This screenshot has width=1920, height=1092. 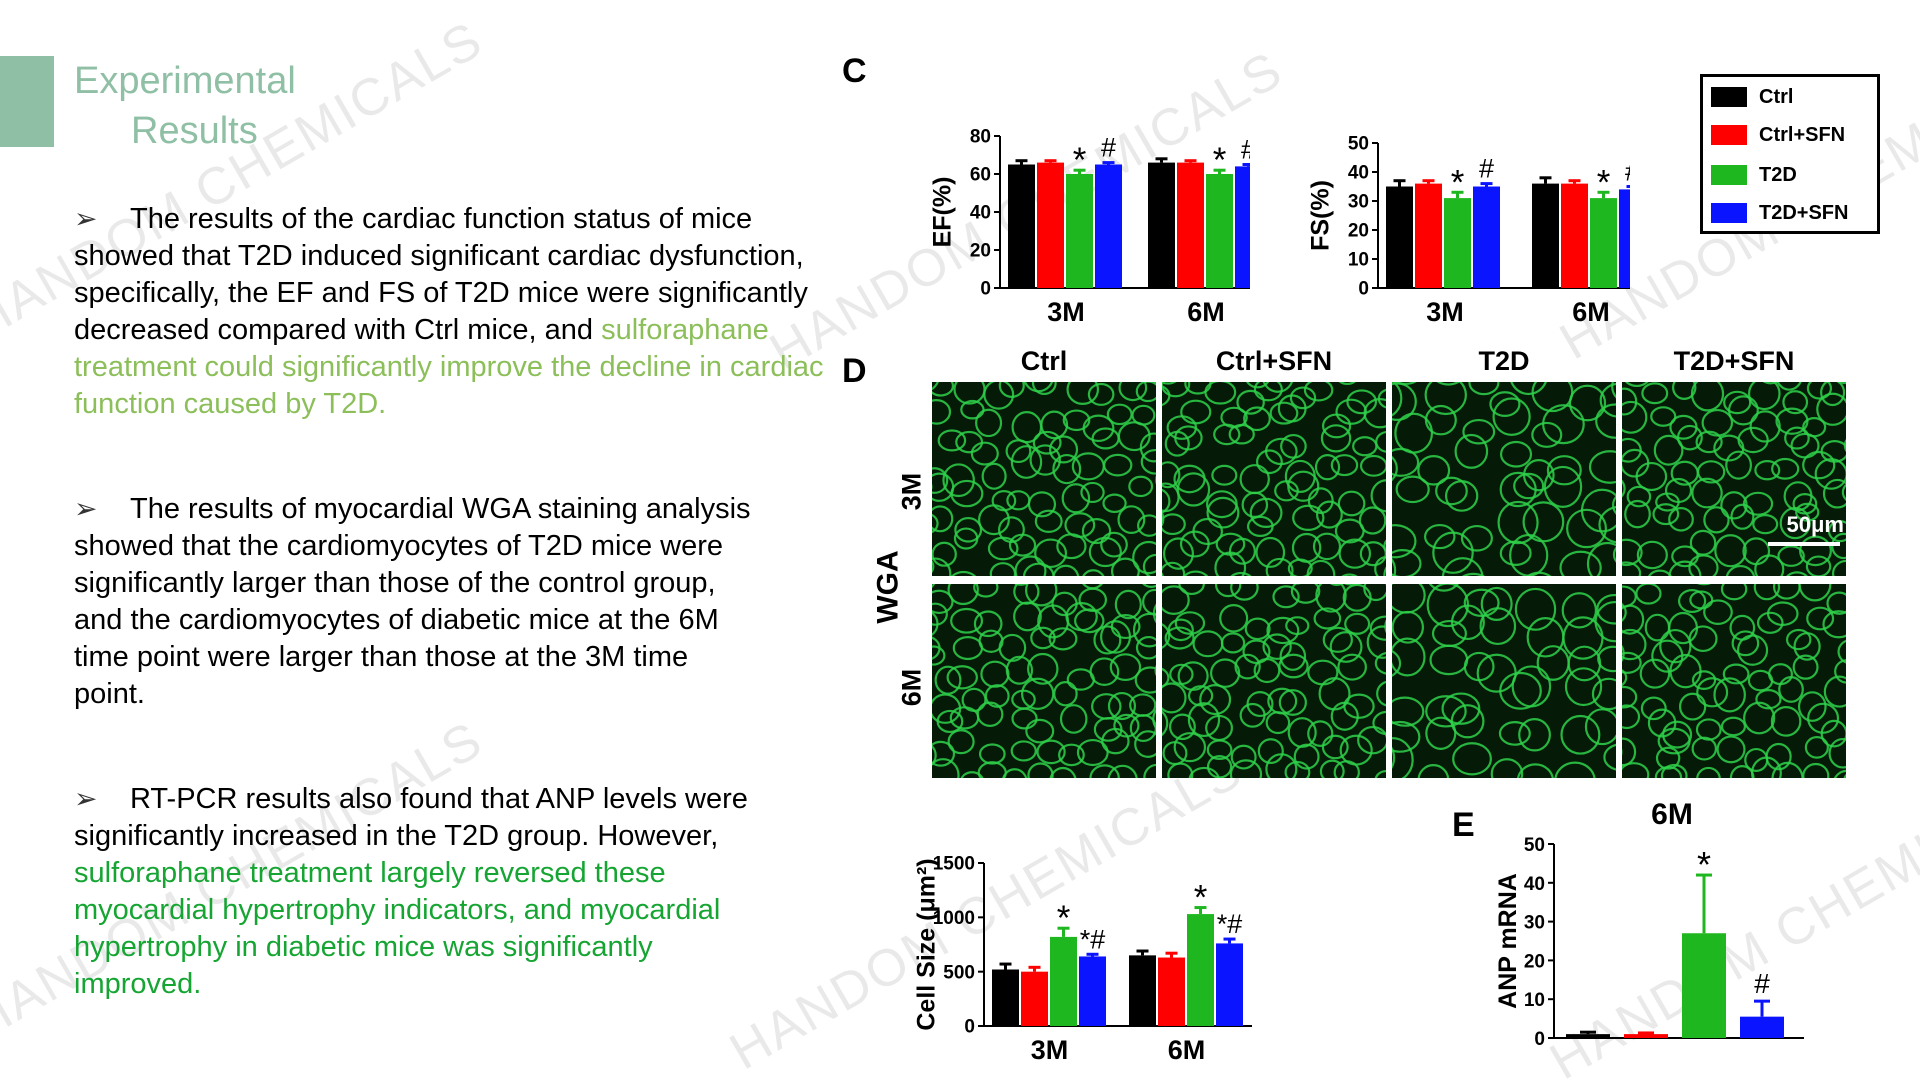 What do you see at coordinates (854, 371) in the screenshot?
I see `panel-label-d: D` at bounding box center [854, 371].